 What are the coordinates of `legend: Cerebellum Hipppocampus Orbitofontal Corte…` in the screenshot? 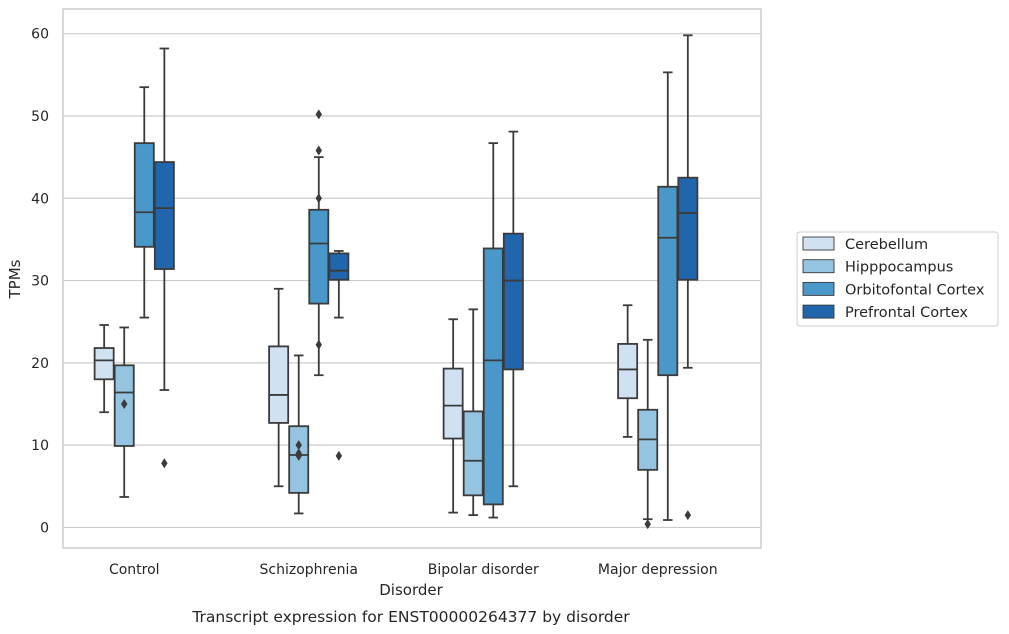 It's located at (897, 279).